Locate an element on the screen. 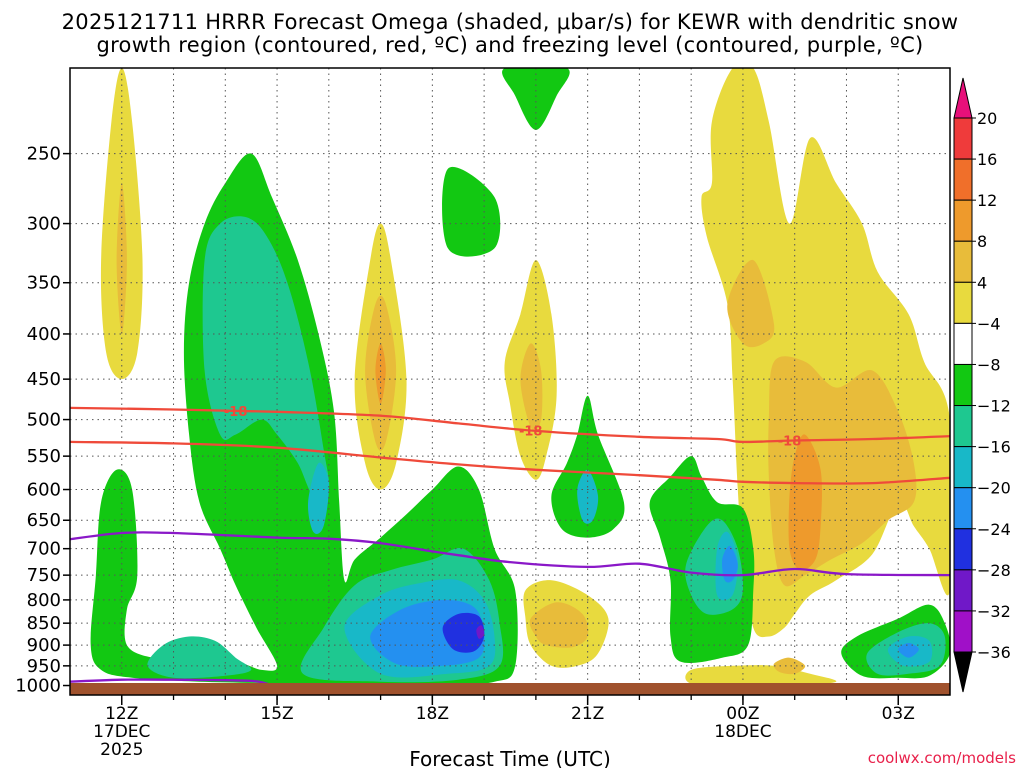 This screenshot has height=768, width=1024. y-tick-label-850: 850 is located at coordinates (44, 623).